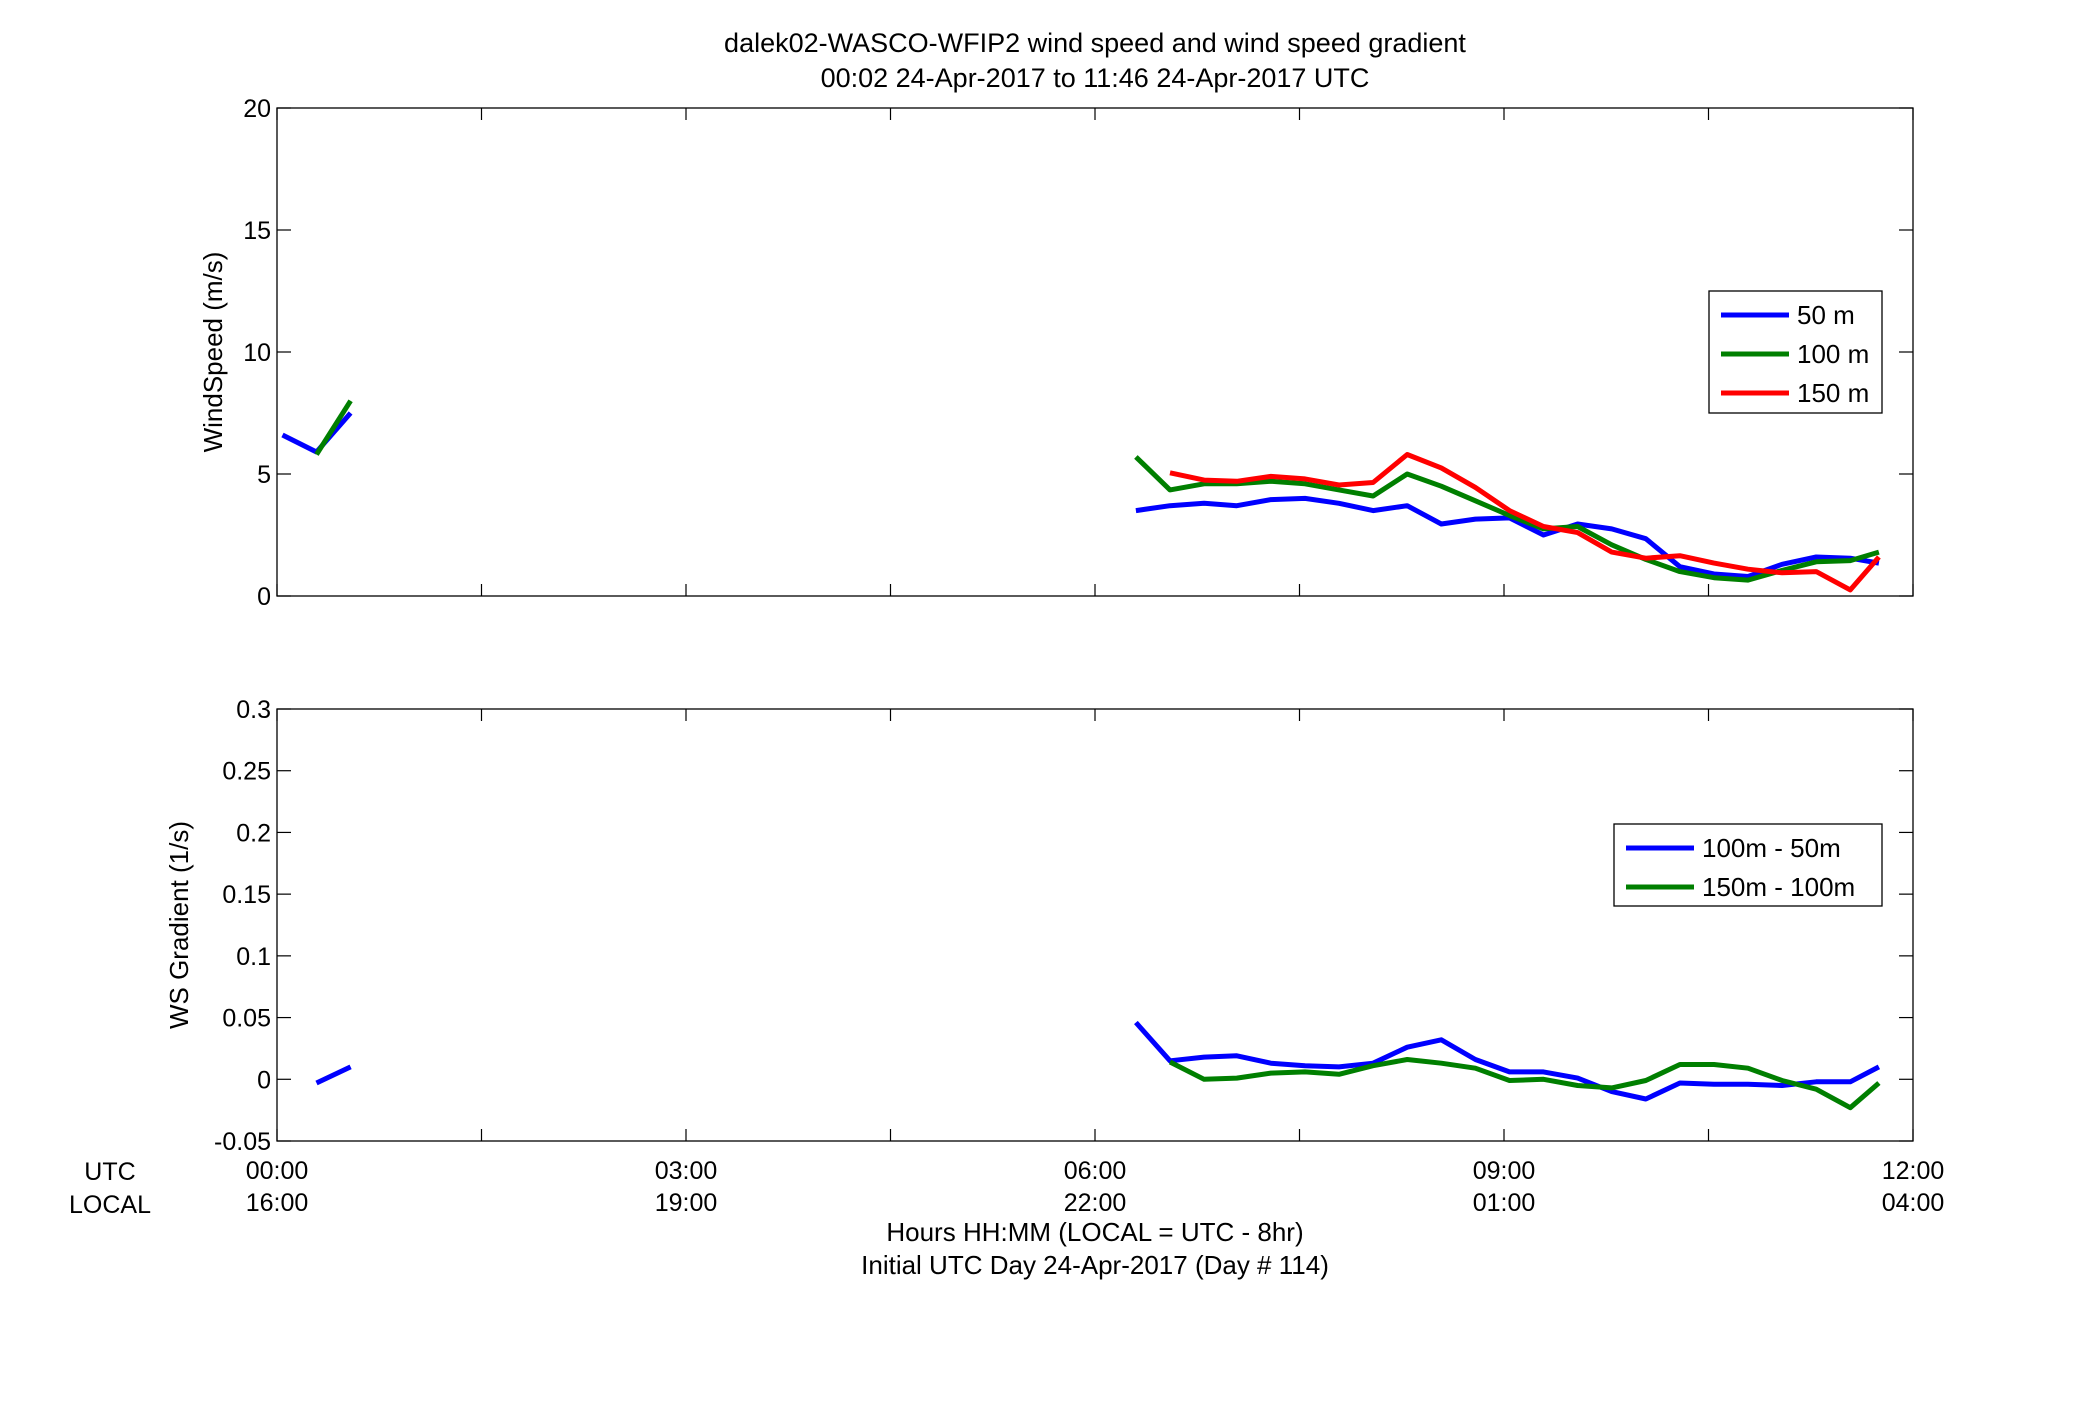 The image size is (2098, 1425). What do you see at coordinates (257, 109) in the screenshot?
I see `y-tick-label: 20` at bounding box center [257, 109].